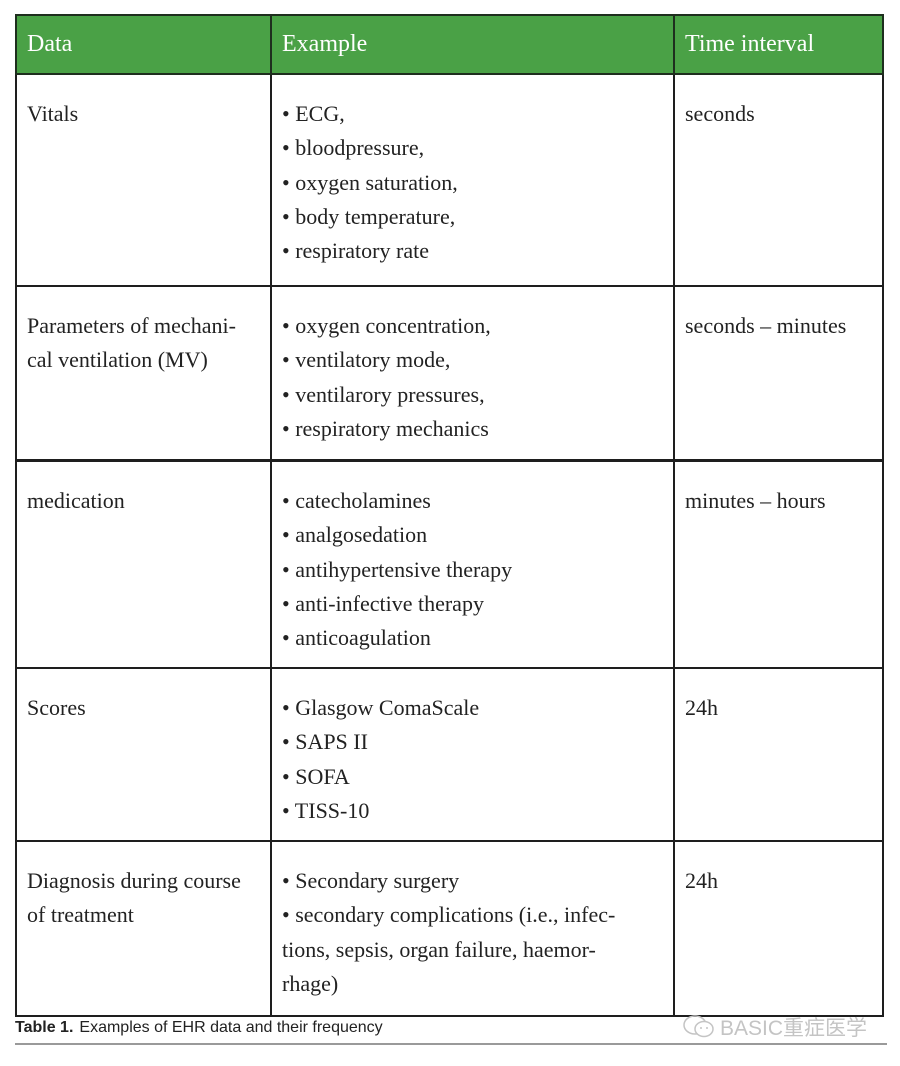 Image resolution: width=900 pixels, height=1066 pixels. What do you see at coordinates (766, 325) in the screenshot?
I see `cell-text: seconds – minutes` at bounding box center [766, 325].